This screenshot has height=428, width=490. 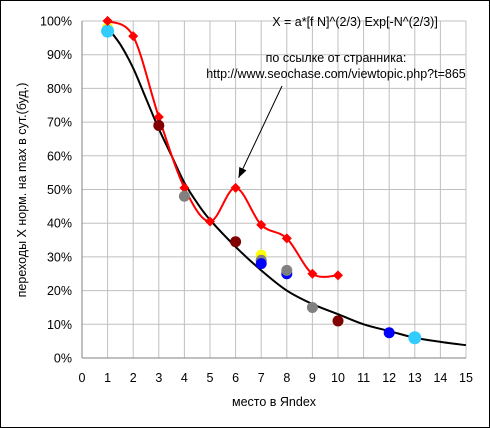 I want to click on y-tick-label: 40%, so click(x=59, y=224).